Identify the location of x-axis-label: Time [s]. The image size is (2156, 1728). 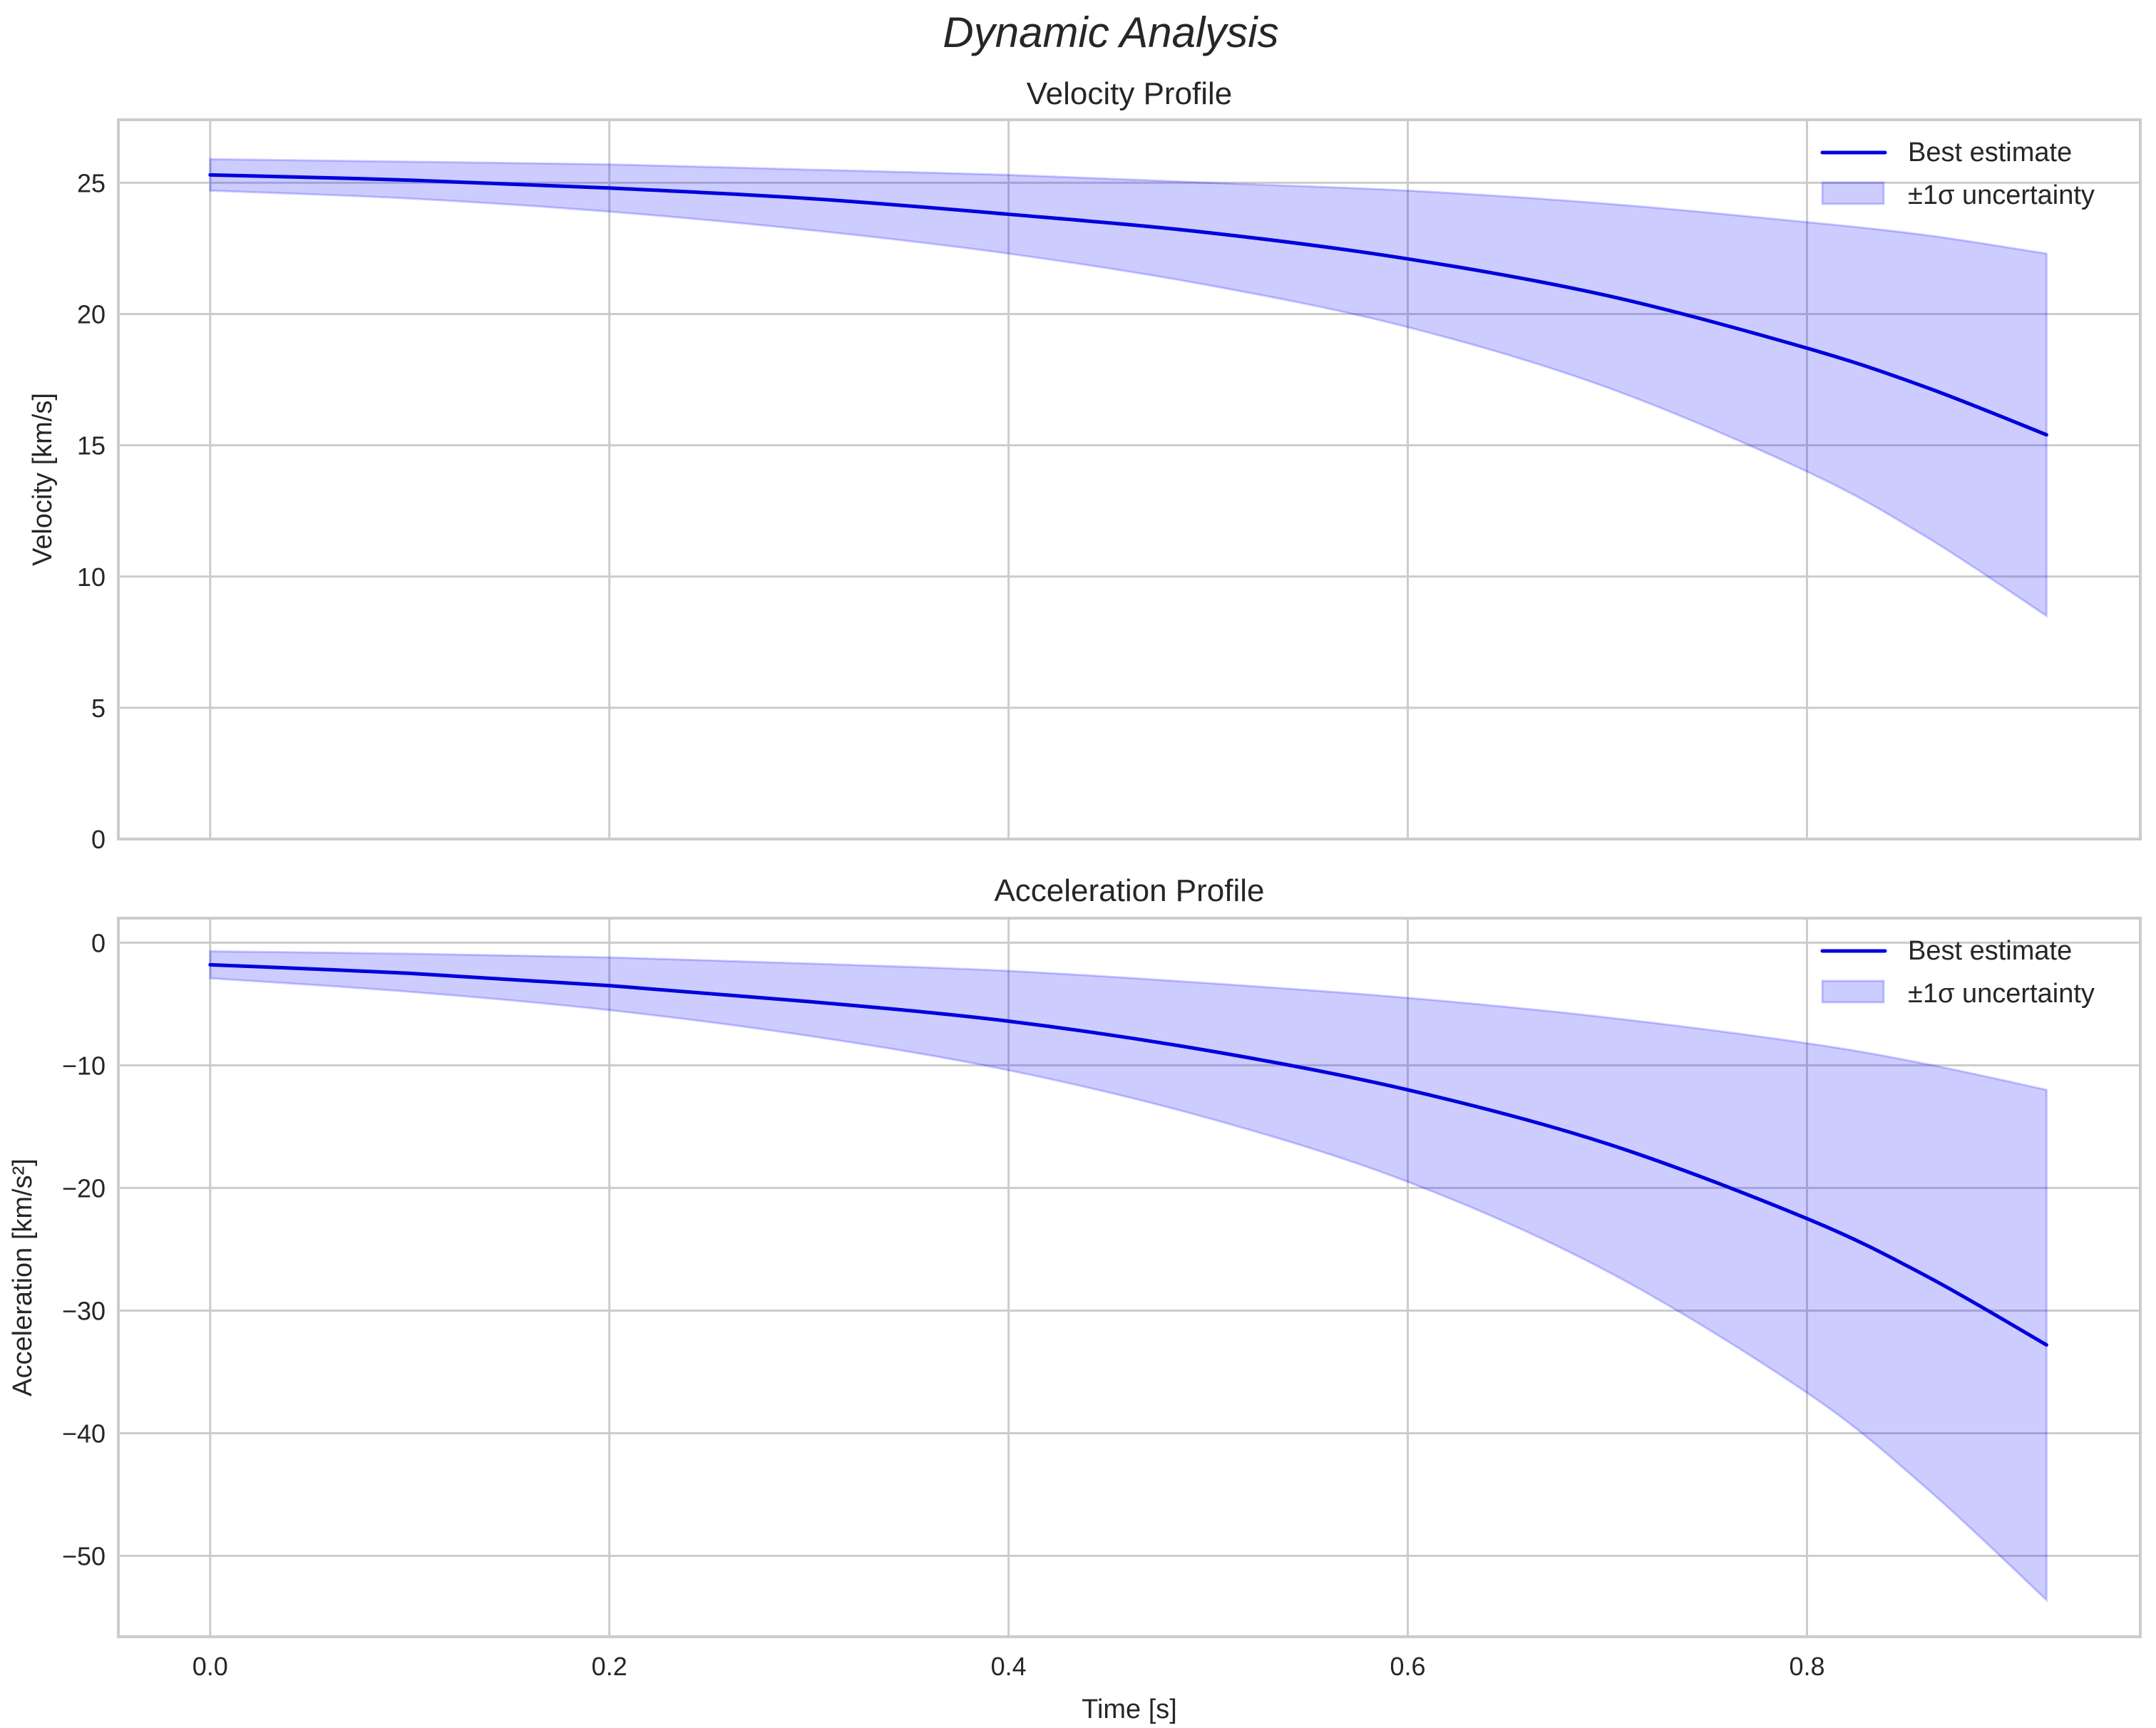
(1129, 1709).